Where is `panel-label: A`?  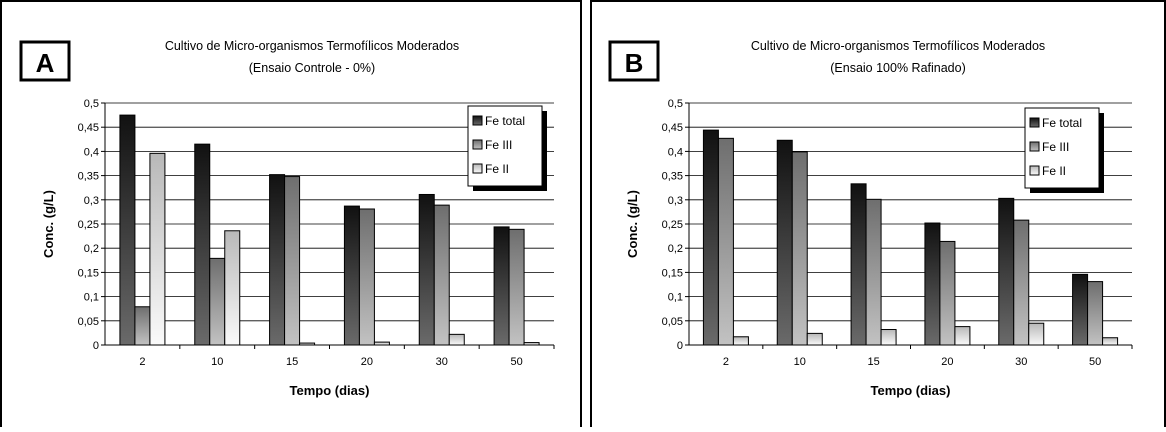 panel-label: A is located at coordinates (45, 63).